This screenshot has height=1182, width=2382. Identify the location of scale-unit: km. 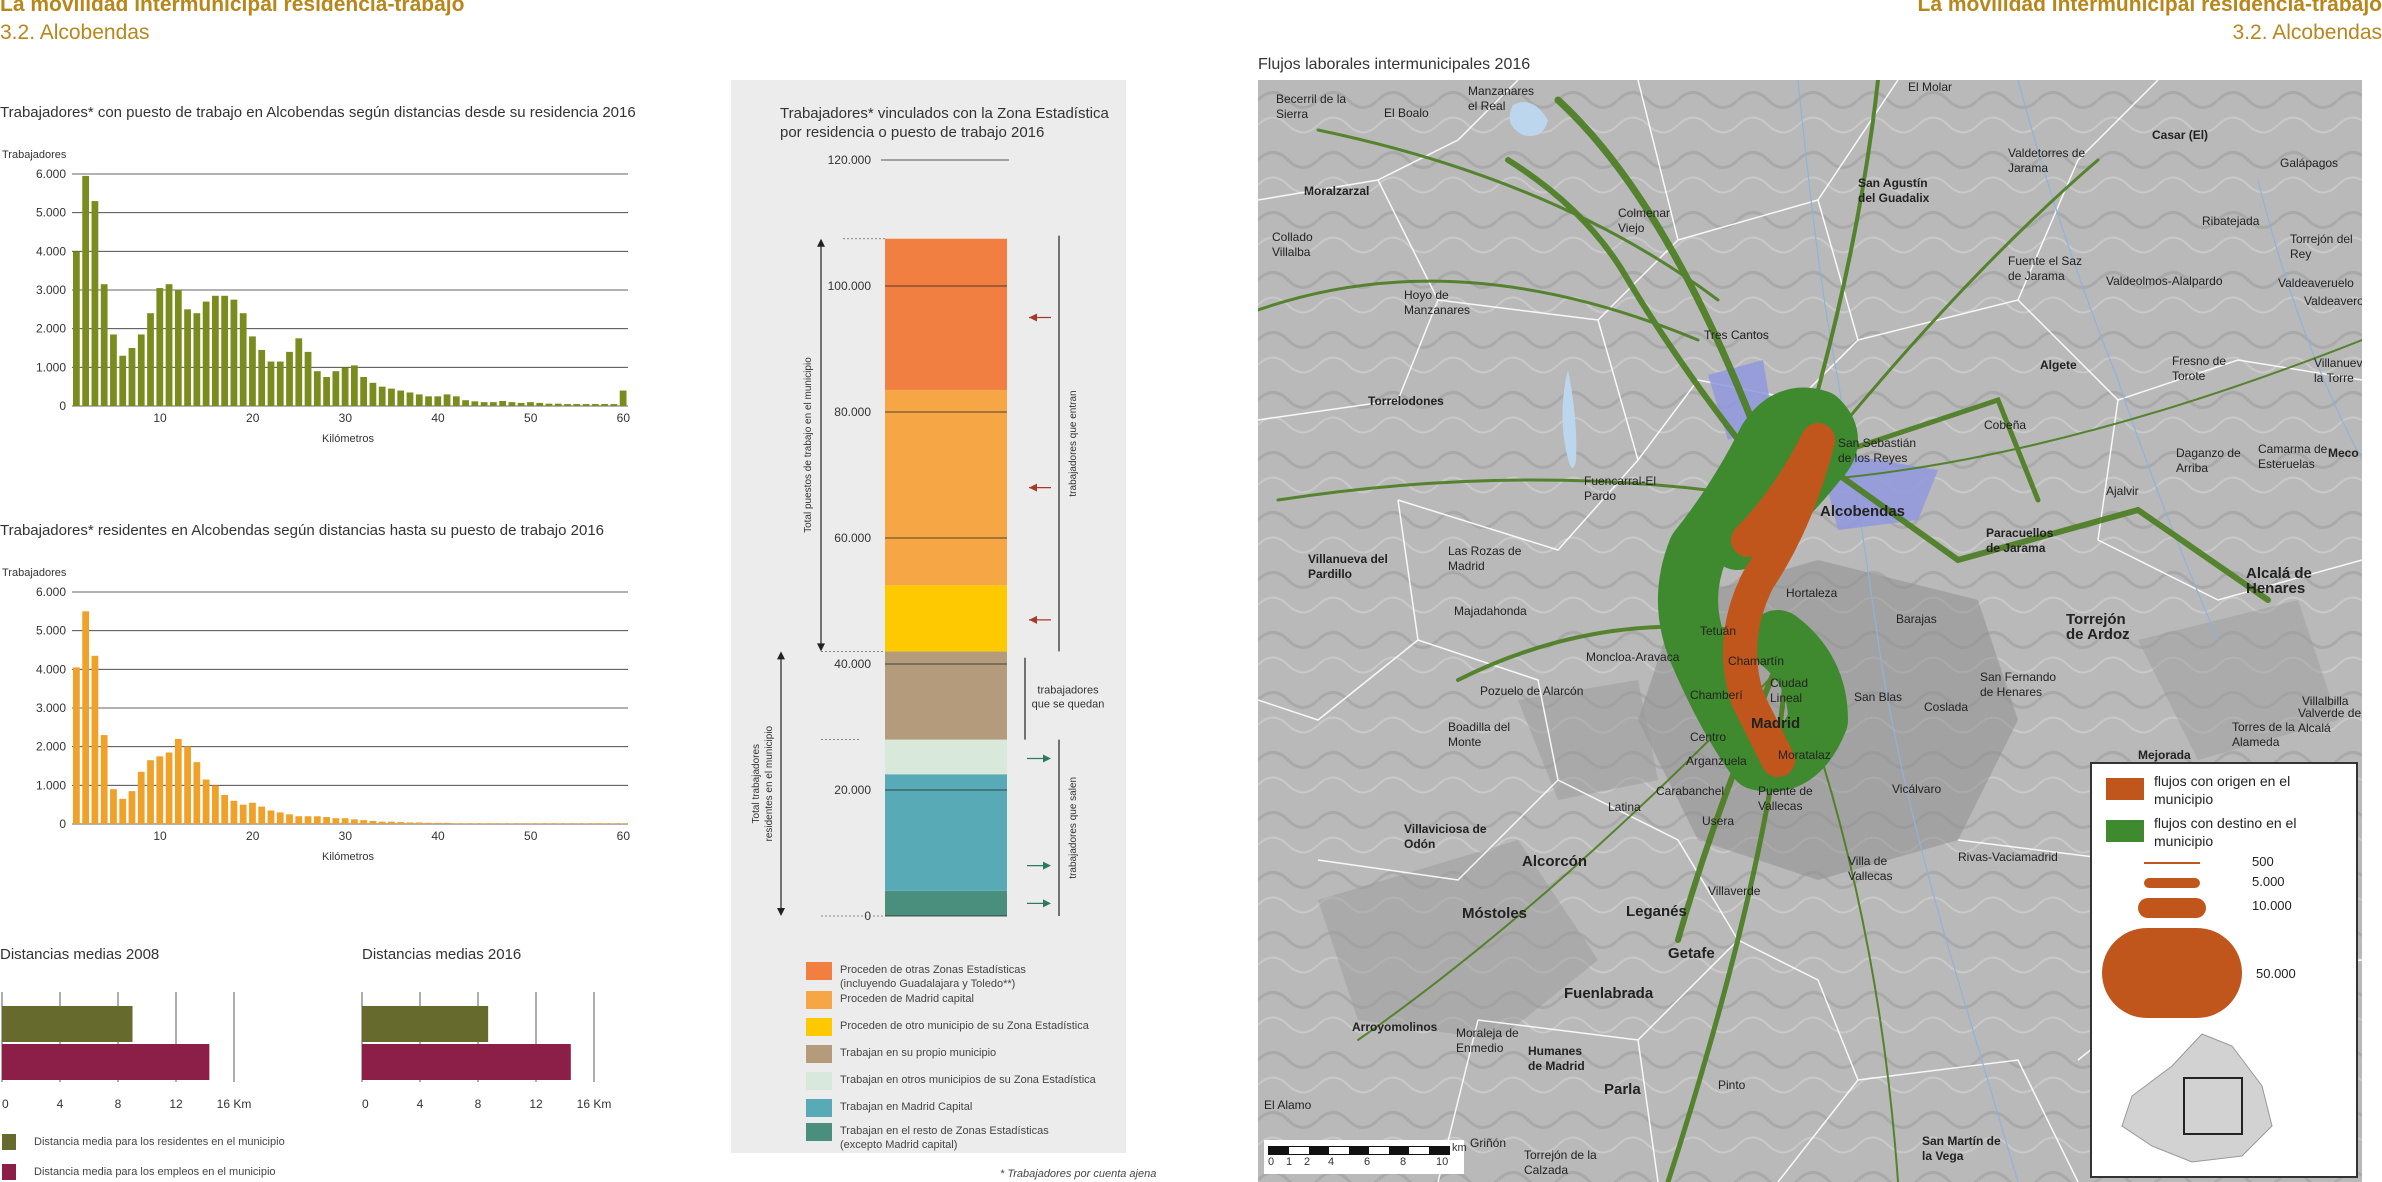
(1459, 1148).